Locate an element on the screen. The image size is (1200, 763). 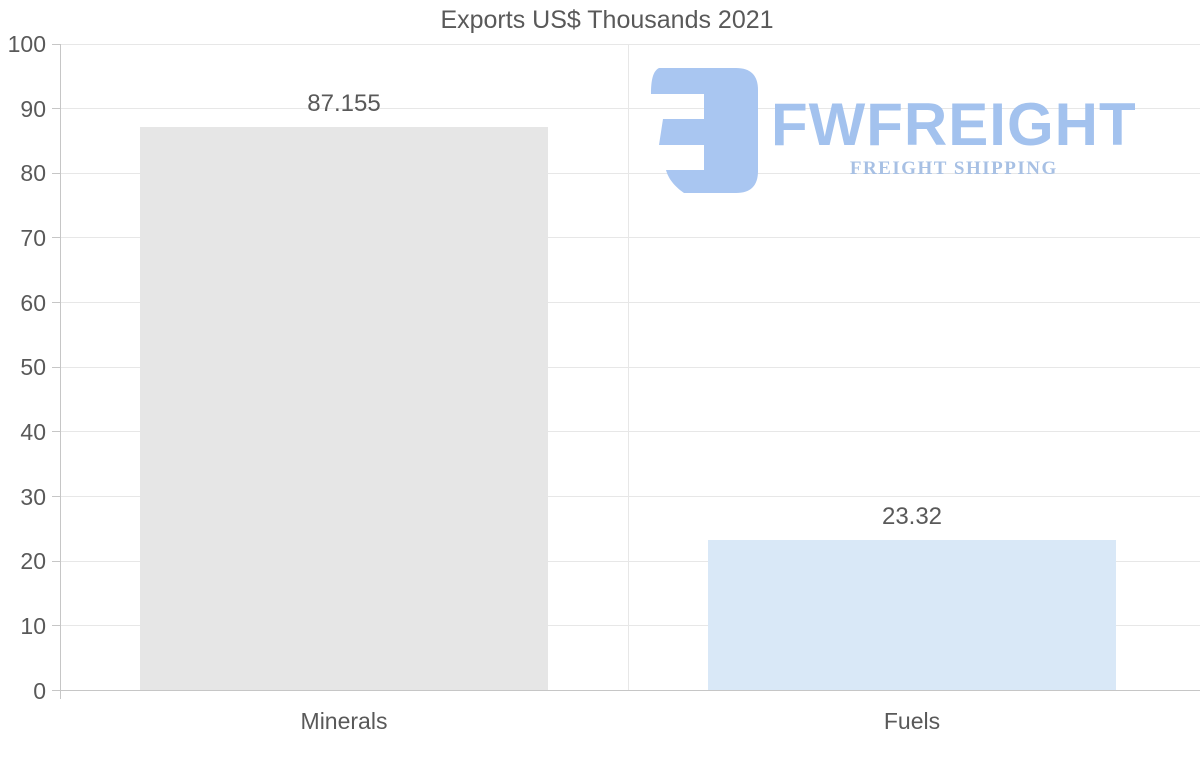
x-axis-baseline is located at coordinates (630, 690).